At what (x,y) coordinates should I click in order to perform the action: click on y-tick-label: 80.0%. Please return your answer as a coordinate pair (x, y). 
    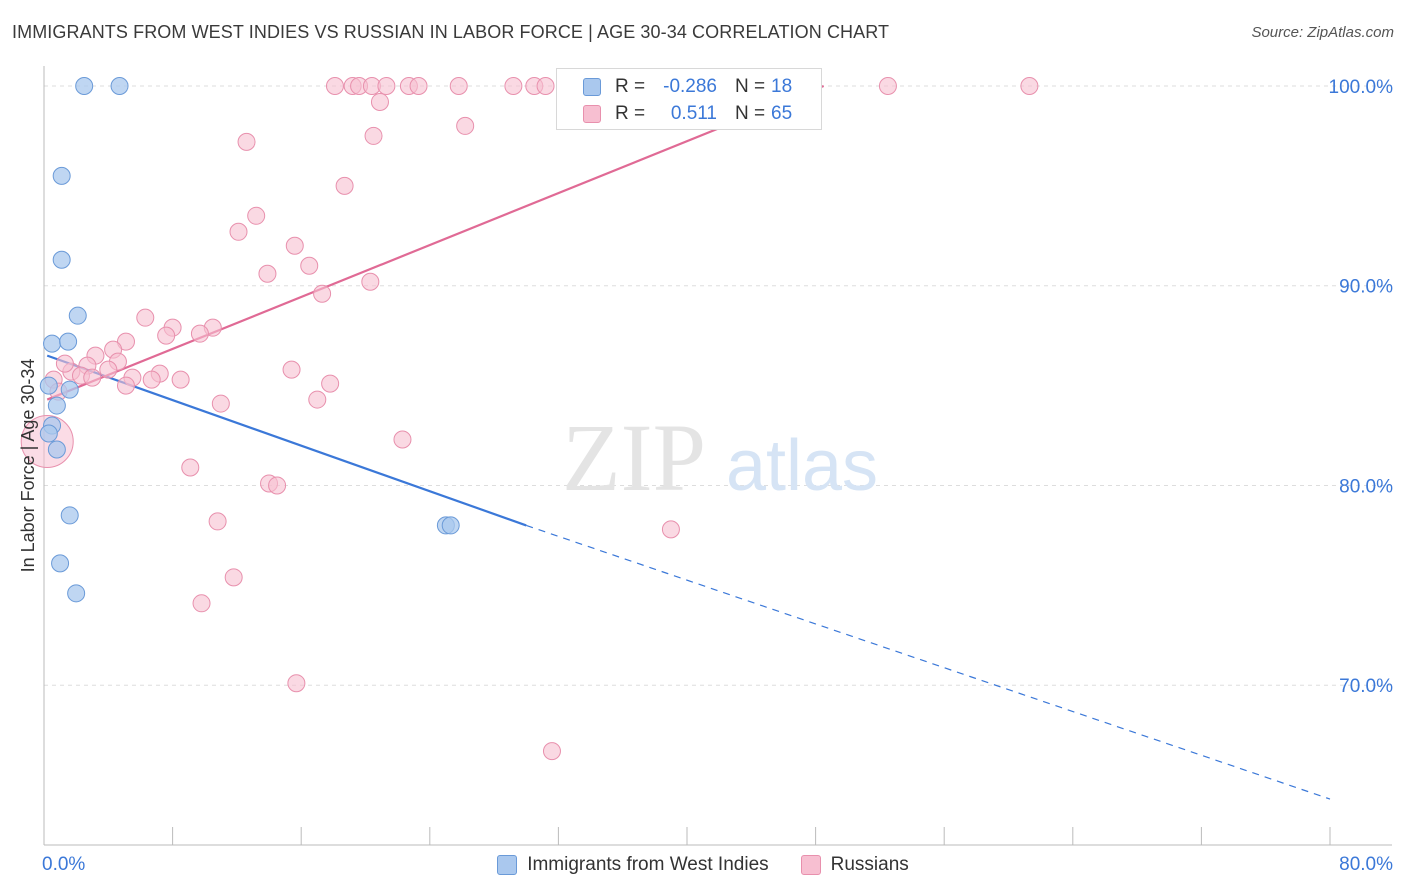
    Looking at the image, I should click on (1366, 486).